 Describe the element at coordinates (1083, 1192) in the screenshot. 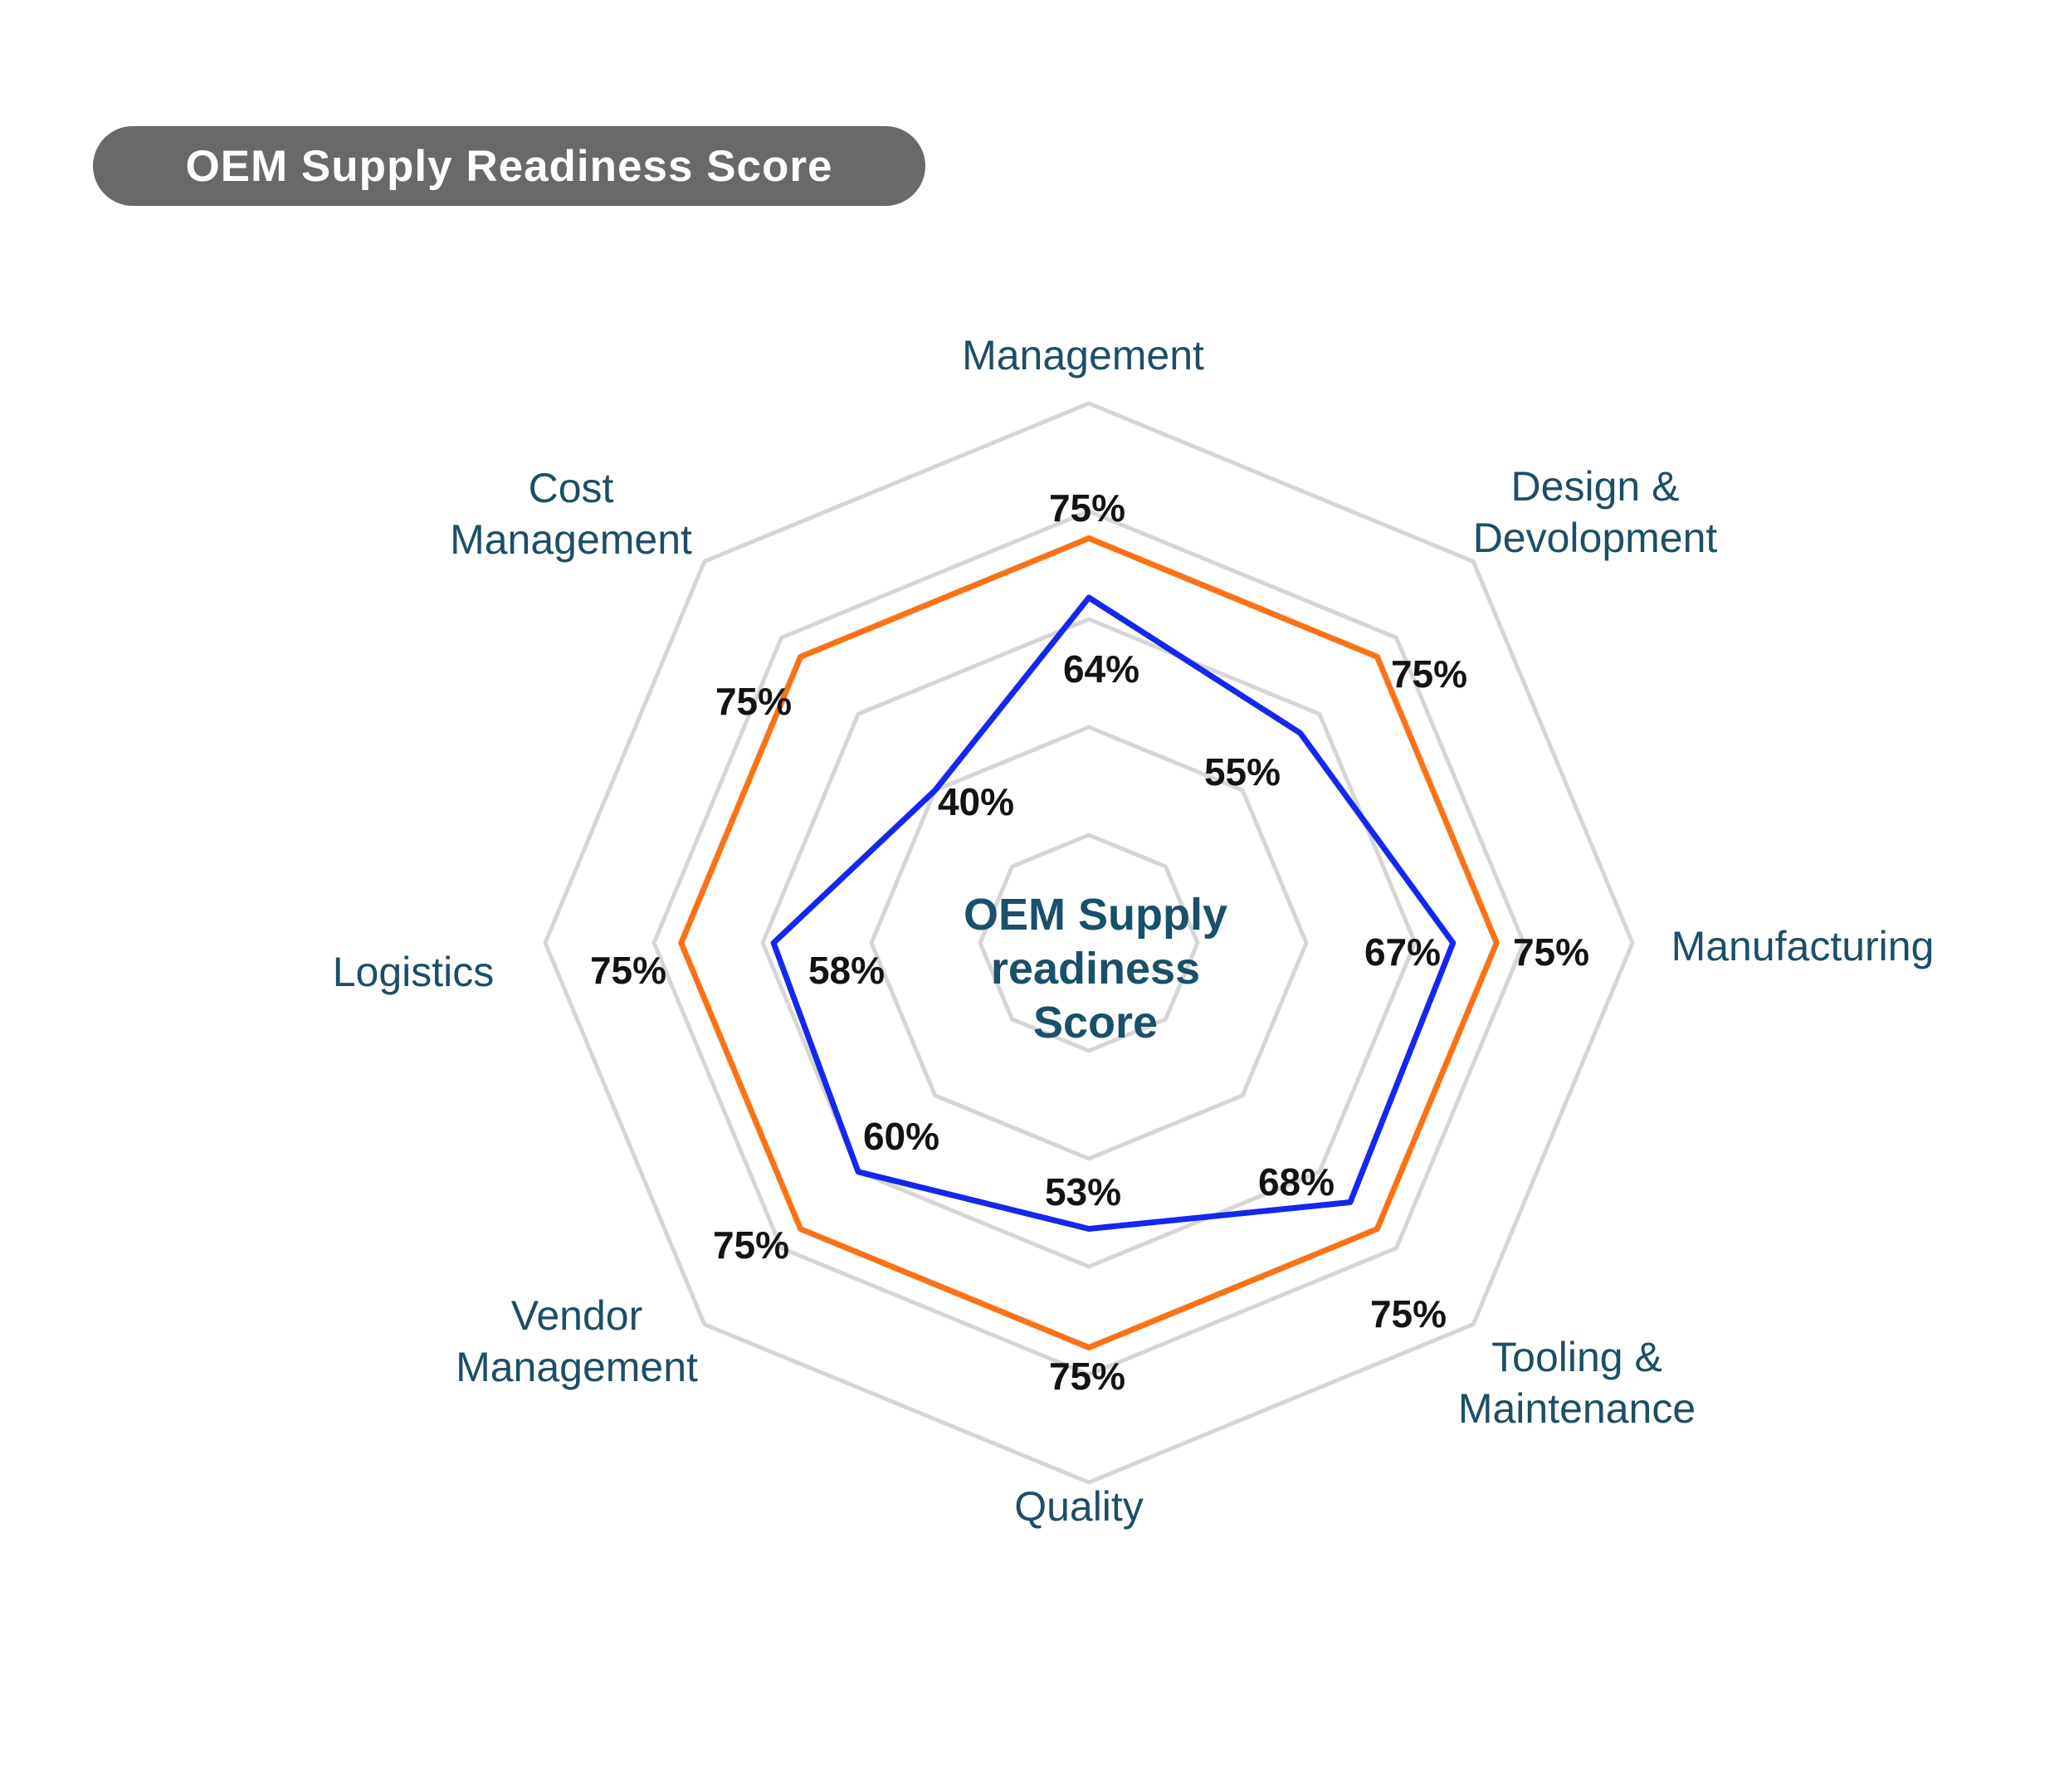

I see `value-label-score-quality: 53%` at that location.